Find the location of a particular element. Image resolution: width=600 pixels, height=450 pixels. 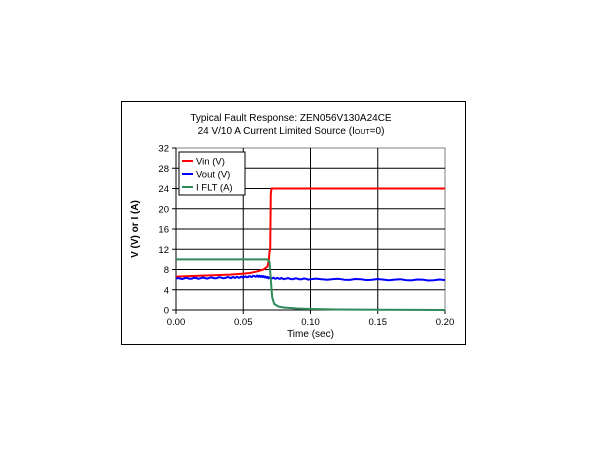

x-tick-label: 0.20 is located at coordinates (445, 322).